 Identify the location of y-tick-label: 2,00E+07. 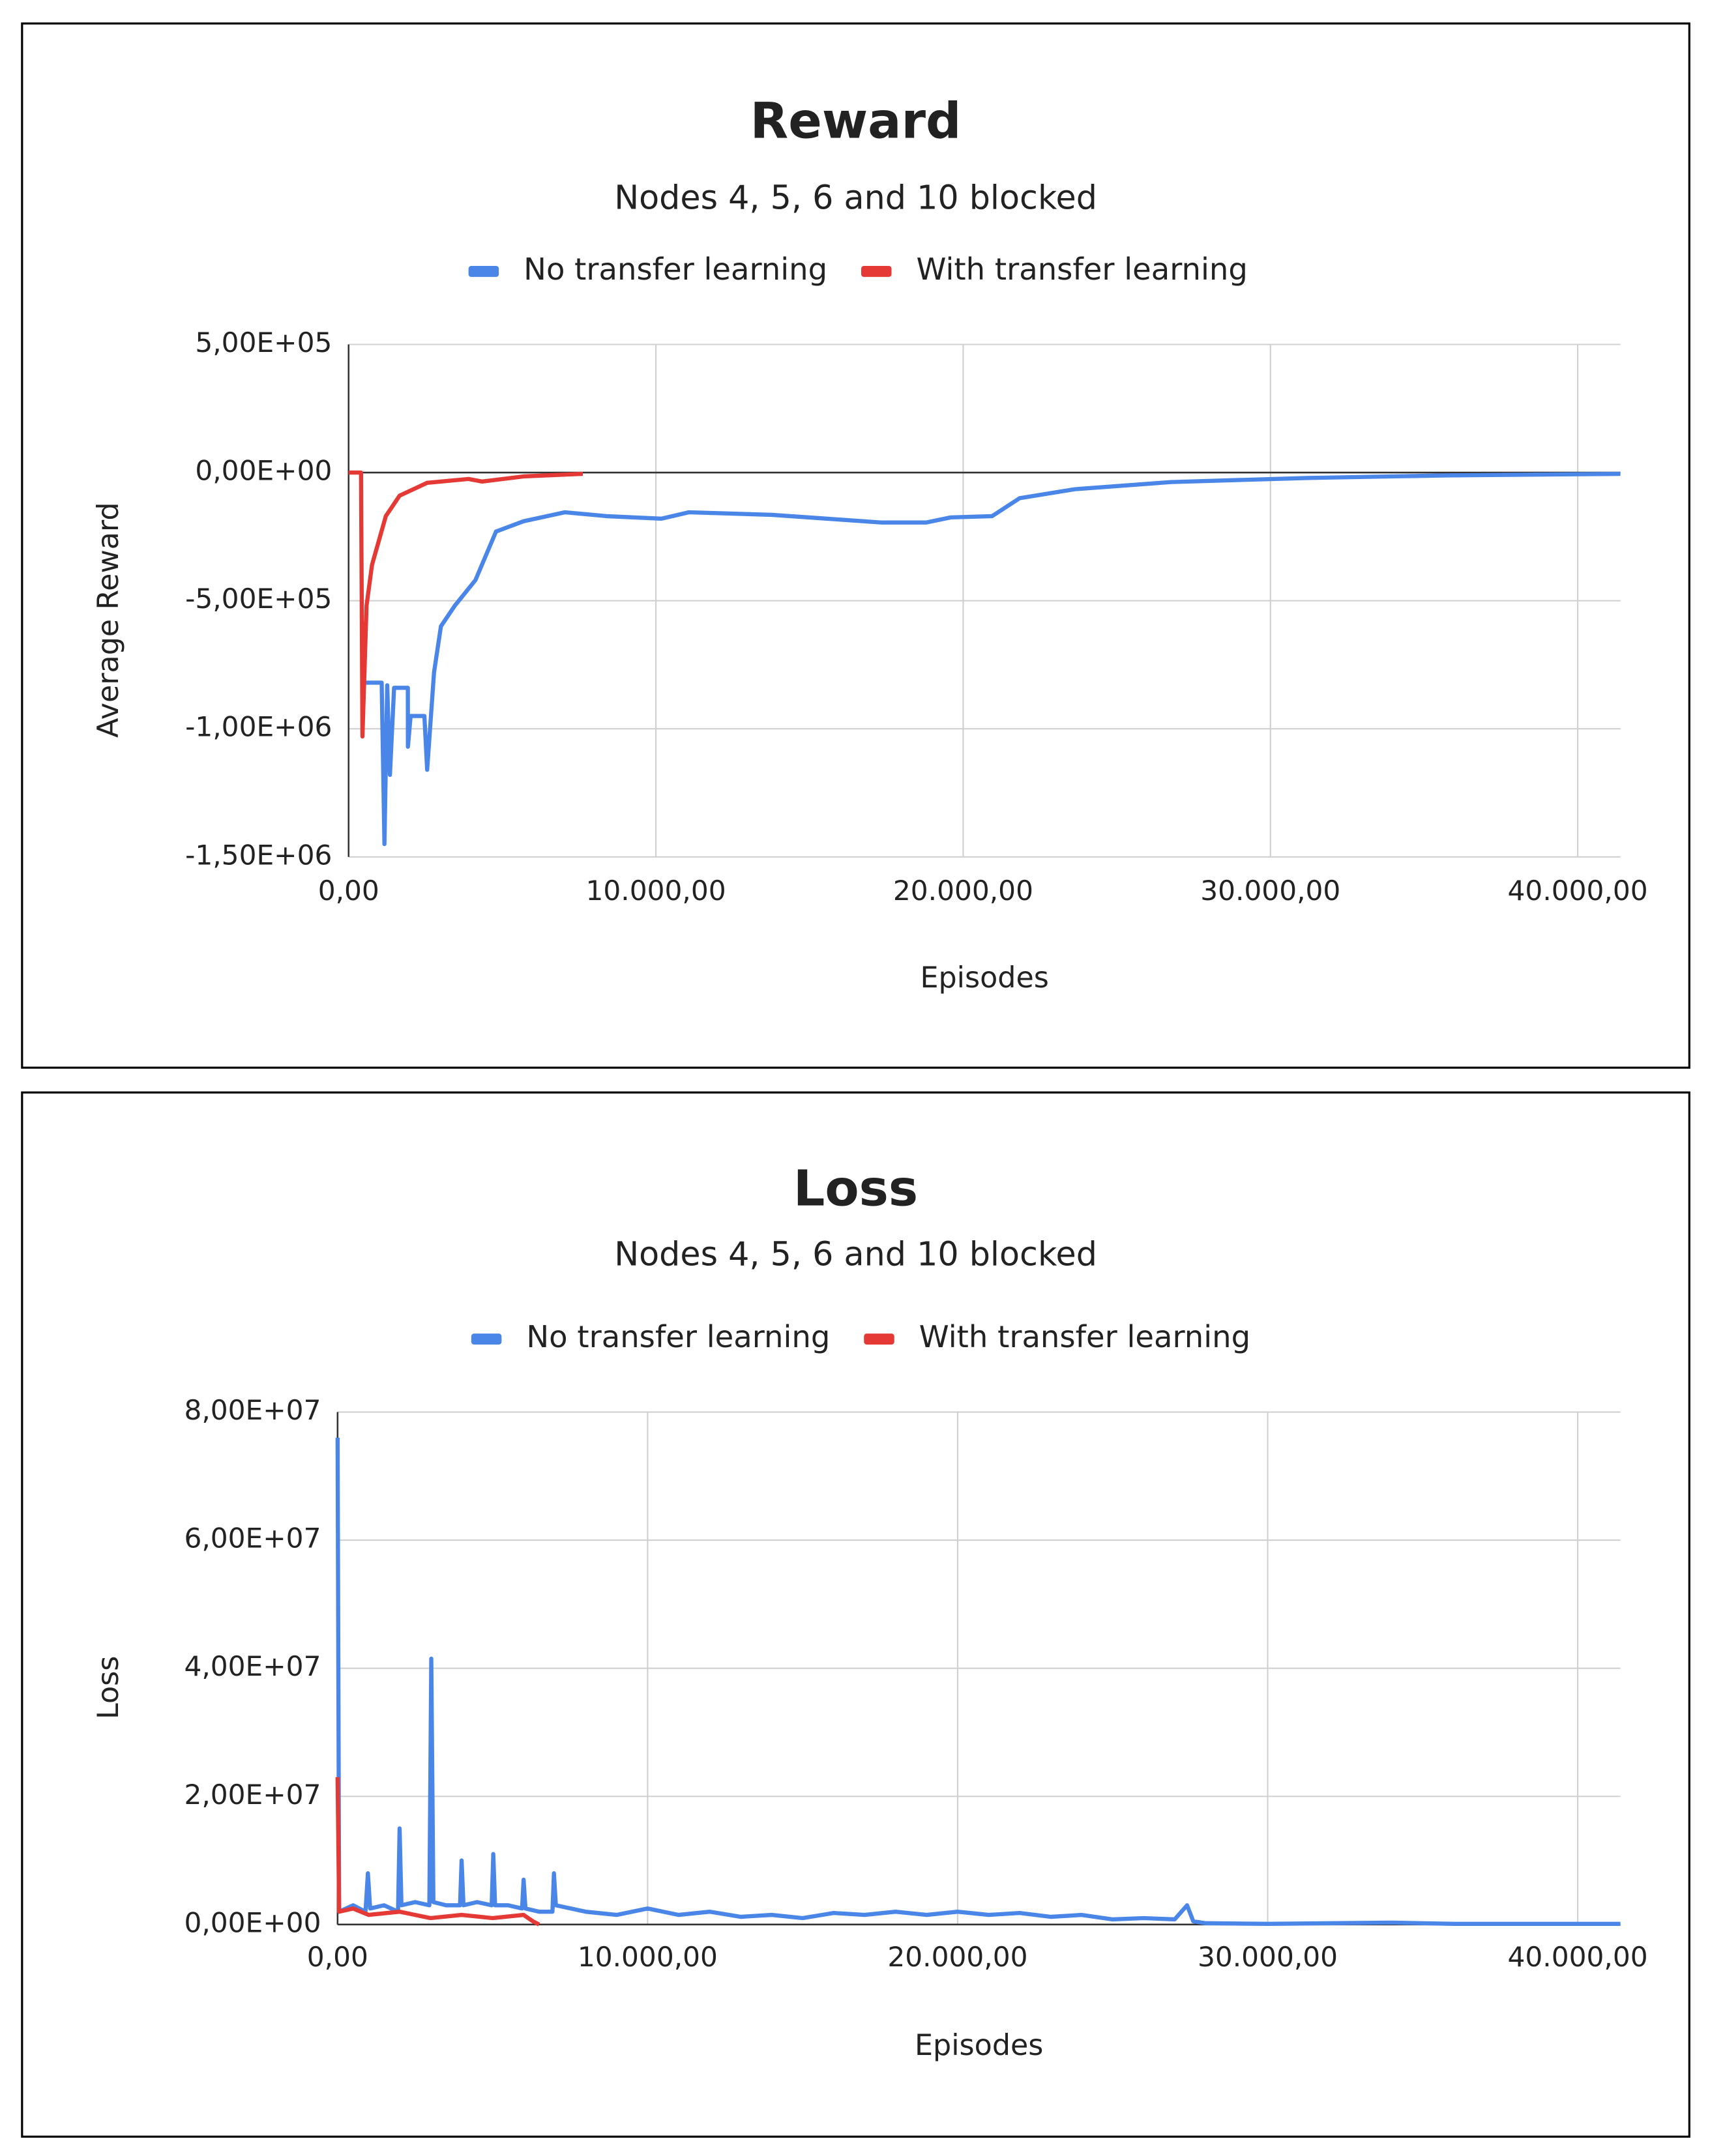
(252, 1795).